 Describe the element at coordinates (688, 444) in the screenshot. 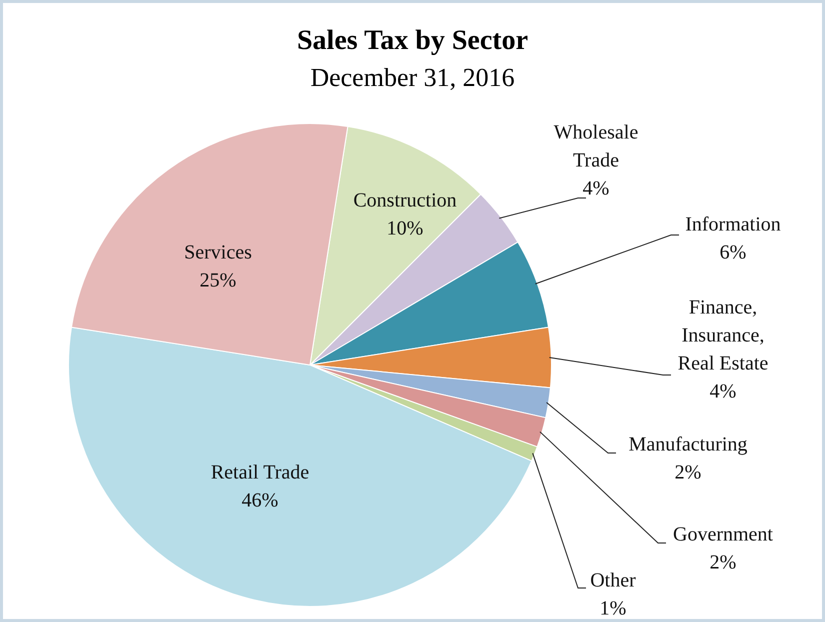

I see `slice-label: Manufacturing` at that location.